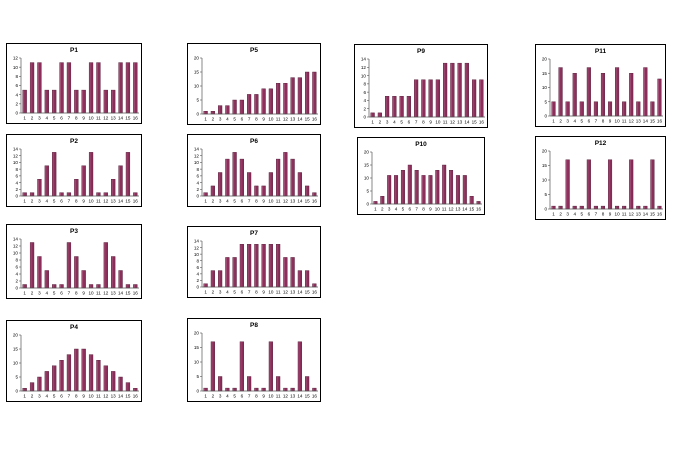 Image resolution: width=681 pixels, height=450 pixels. I want to click on chart-p3-xtick-label: 8, so click(76, 293).